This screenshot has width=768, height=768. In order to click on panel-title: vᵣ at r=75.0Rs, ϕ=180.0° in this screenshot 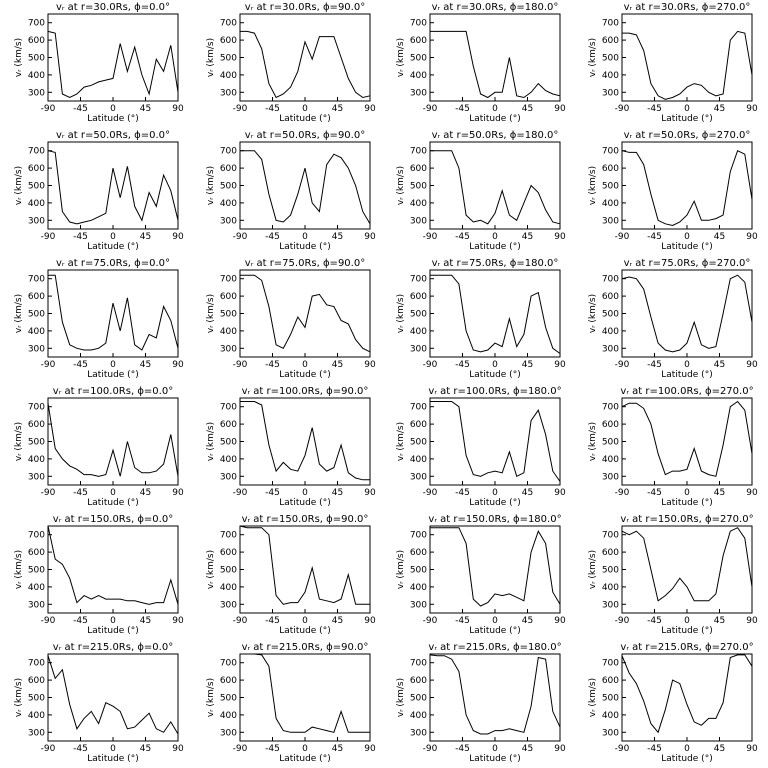, I will do `click(495, 263)`.